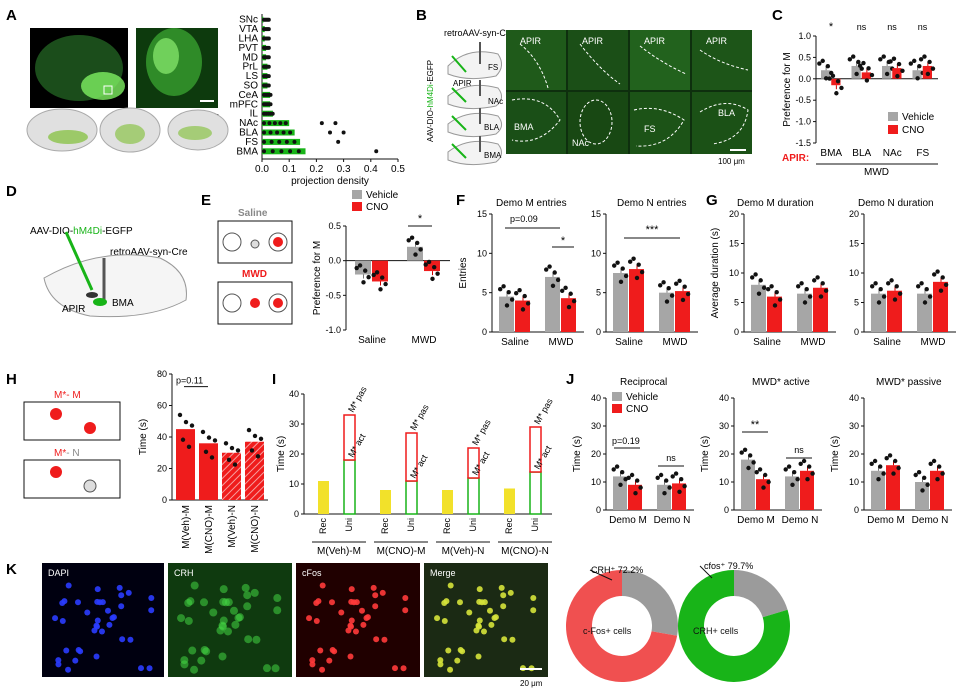 The image size is (961, 689). What do you see at coordinates (800, 520) in the screenshot?
I see `j2-xtick-label: Demo N` at bounding box center [800, 520].